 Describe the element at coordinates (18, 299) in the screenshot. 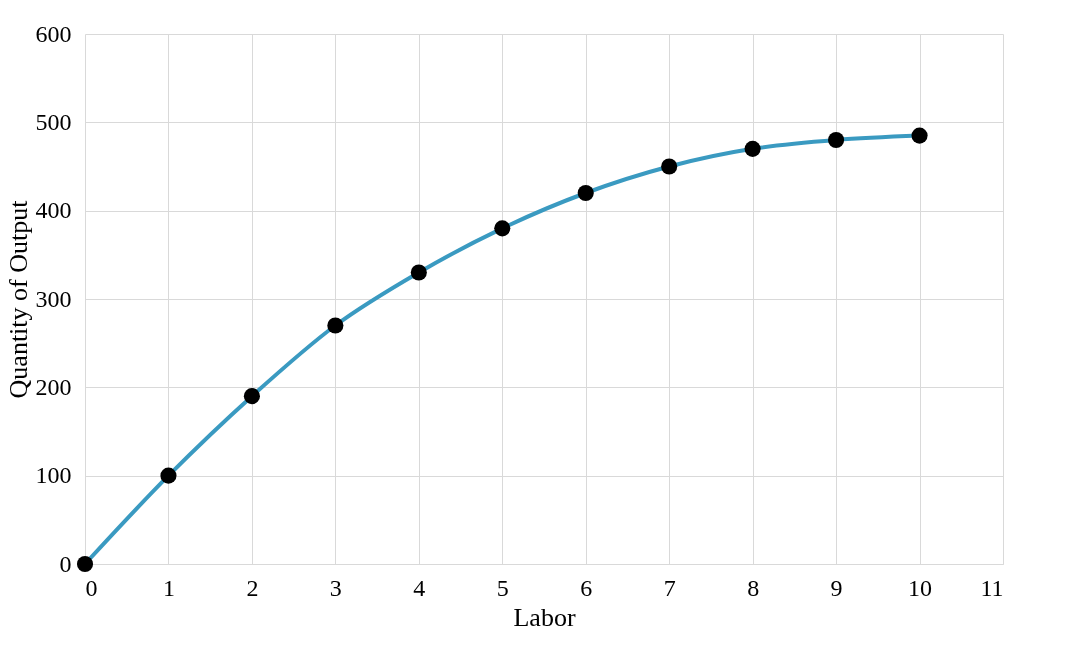

I see `y-axis-title: Quantity of Output` at that location.